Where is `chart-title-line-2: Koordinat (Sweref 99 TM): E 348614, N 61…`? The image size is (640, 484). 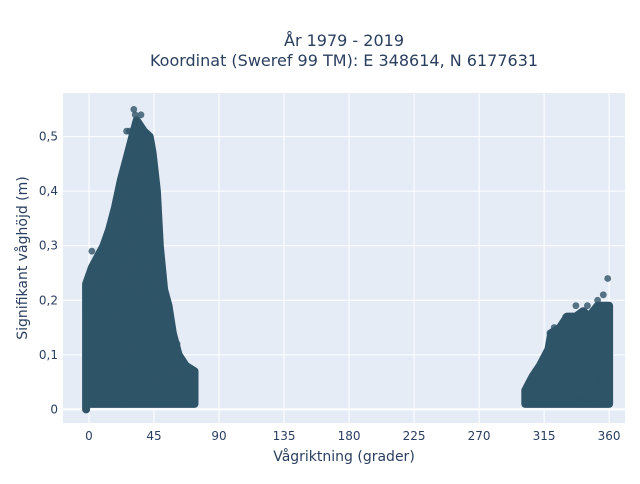 chart-title-line-2: Koordinat (Sweref 99 TM): E 348614, N 61… is located at coordinates (344, 60).